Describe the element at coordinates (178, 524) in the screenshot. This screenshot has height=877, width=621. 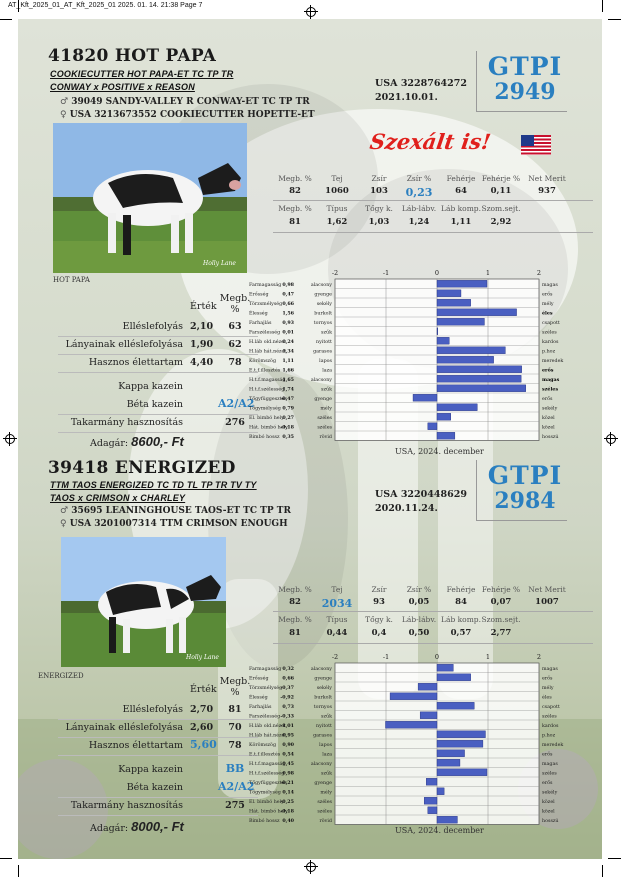
I see `dam-name: USA 3201007314 TTM CRIMSON ENOUGH` at that location.